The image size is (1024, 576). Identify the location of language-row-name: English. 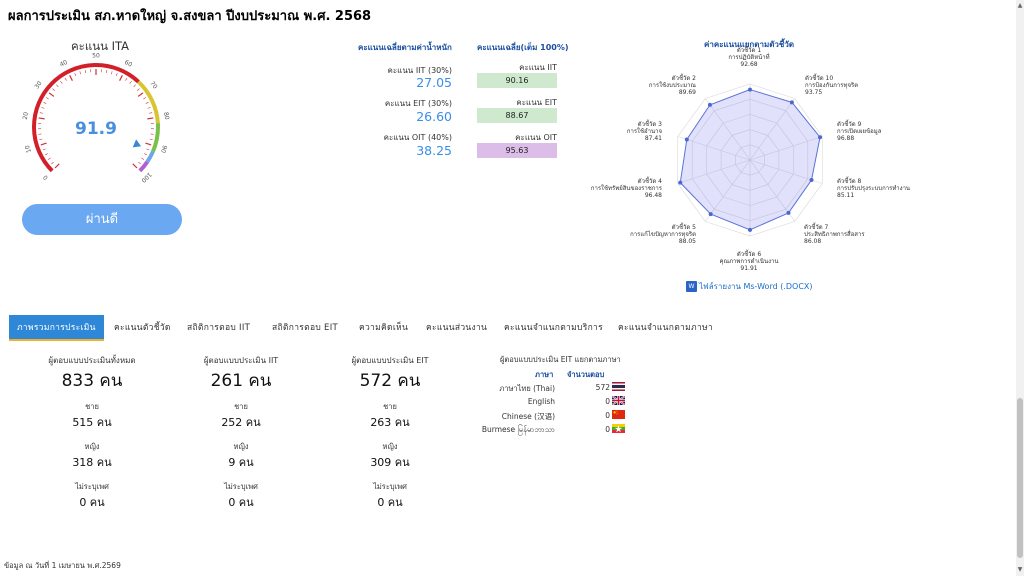
(541, 401).